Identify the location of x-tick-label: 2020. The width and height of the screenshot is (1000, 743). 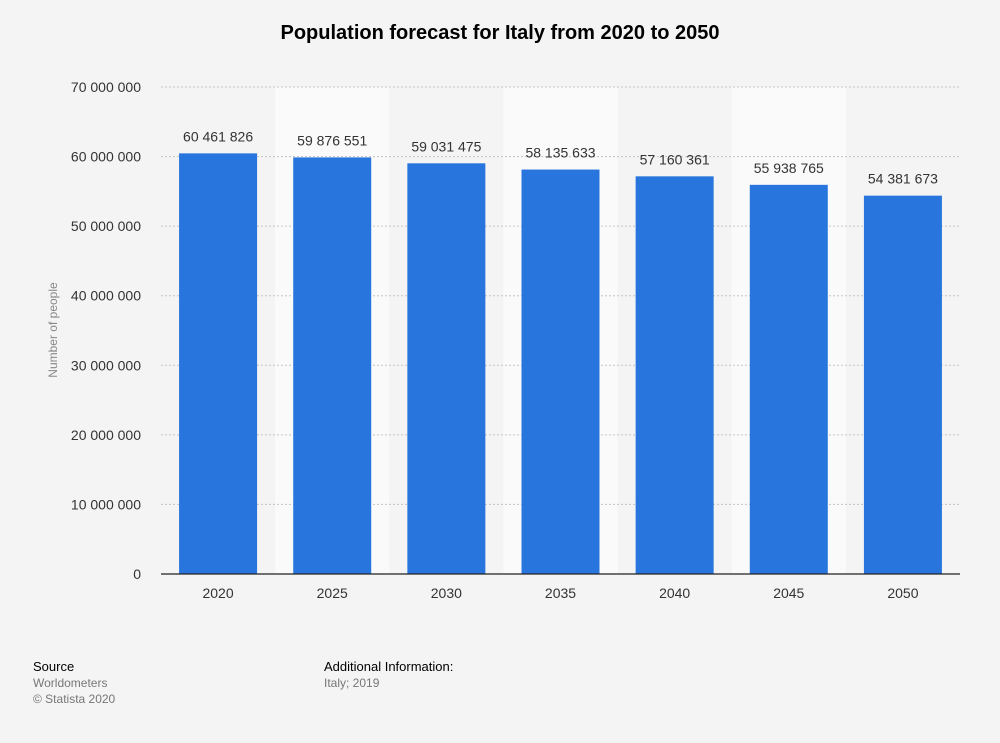
(217, 593).